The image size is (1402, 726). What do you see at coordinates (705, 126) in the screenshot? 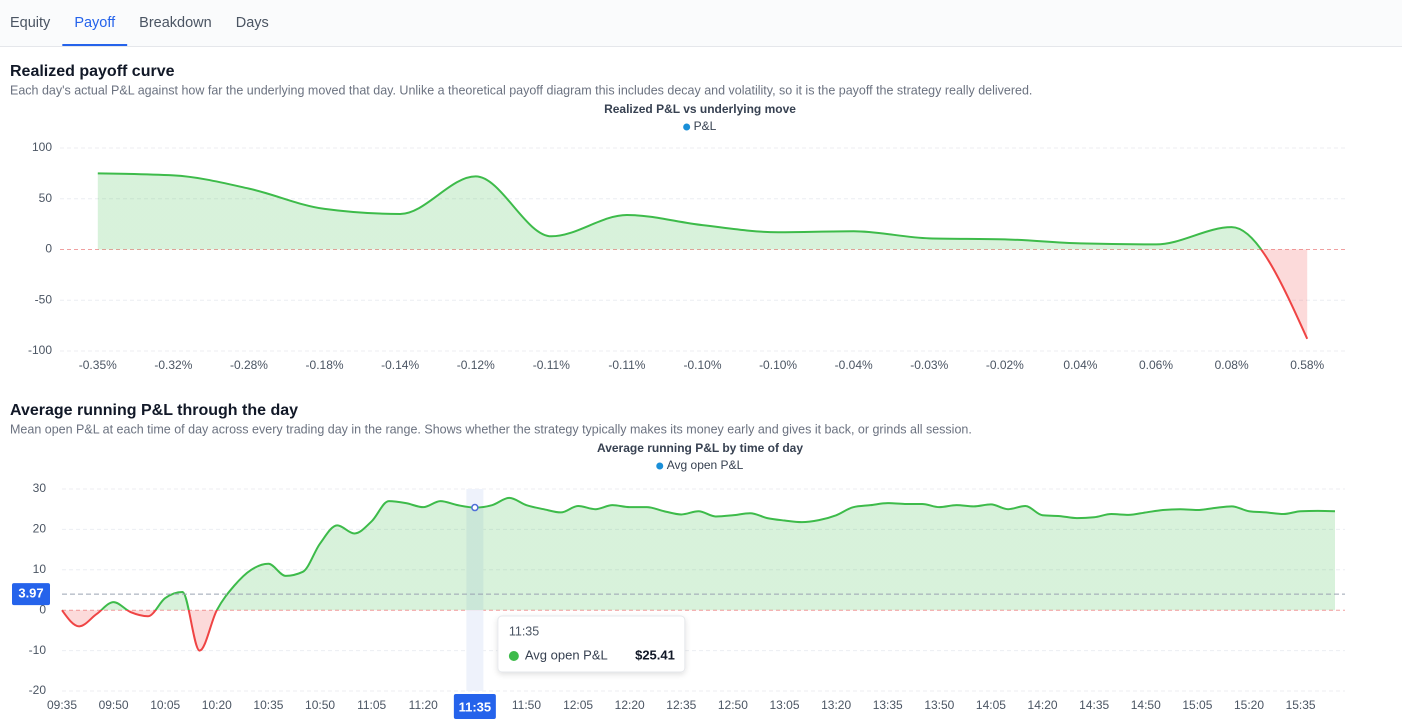
I see `legend-label: P&L` at bounding box center [705, 126].